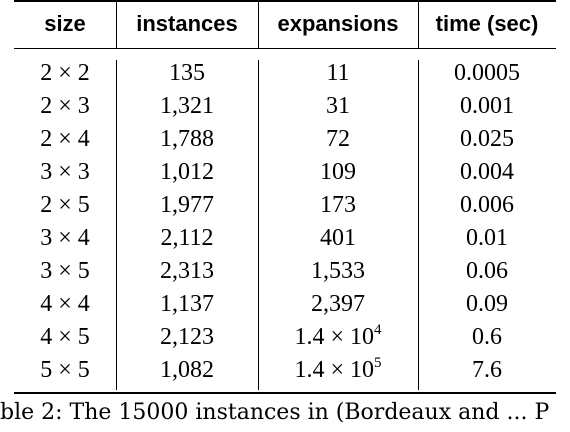 The width and height of the screenshot is (570, 432). I want to click on cell-size: 2 × 4, so click(65, 139).